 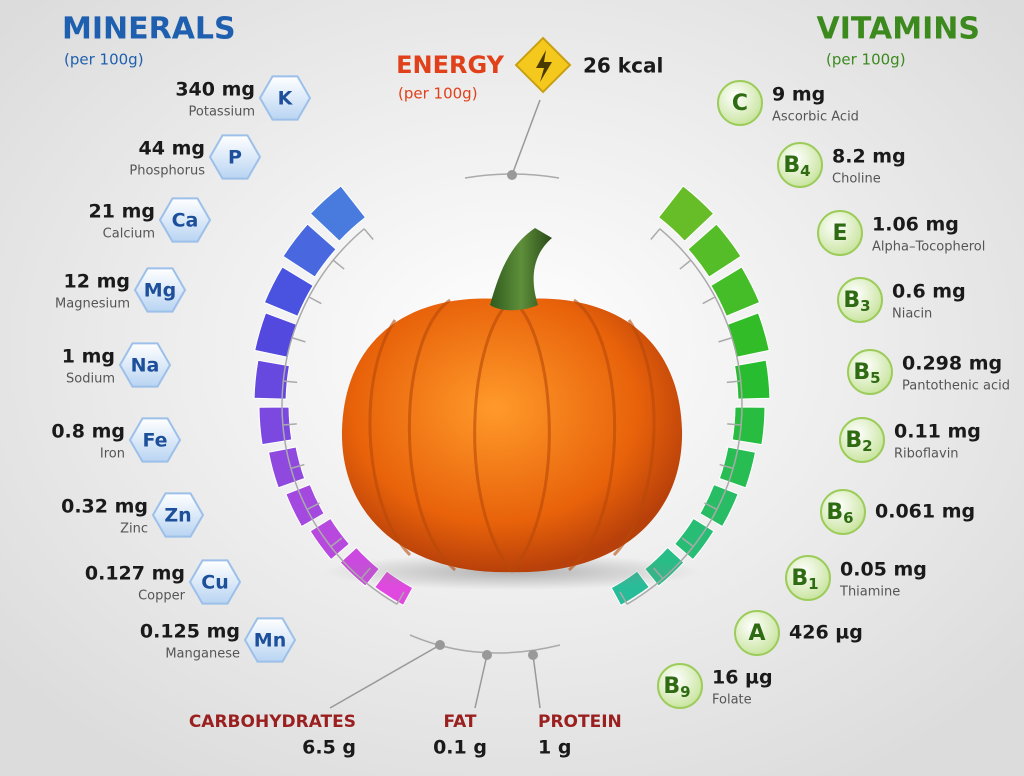 I want to click on vitamin-subscript: 9, so click(x=685, y=692).